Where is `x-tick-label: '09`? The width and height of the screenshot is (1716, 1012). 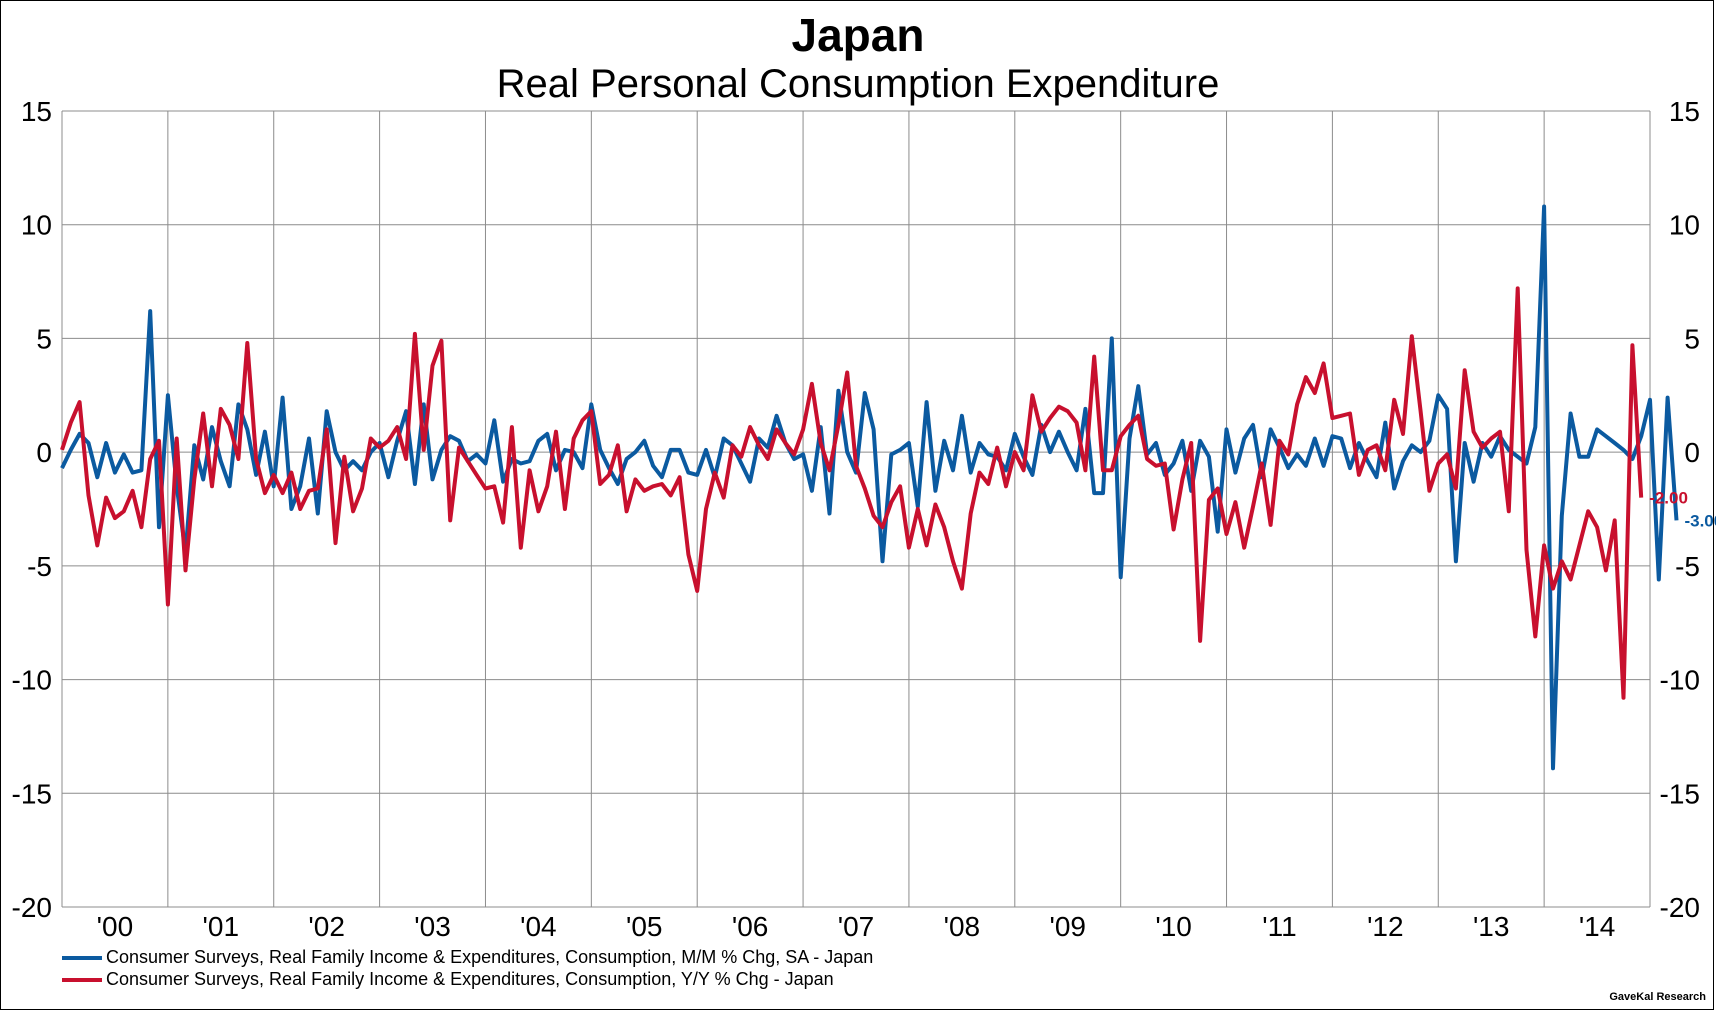
x-tick-label: '09 is located at coordinates (1067, 926).